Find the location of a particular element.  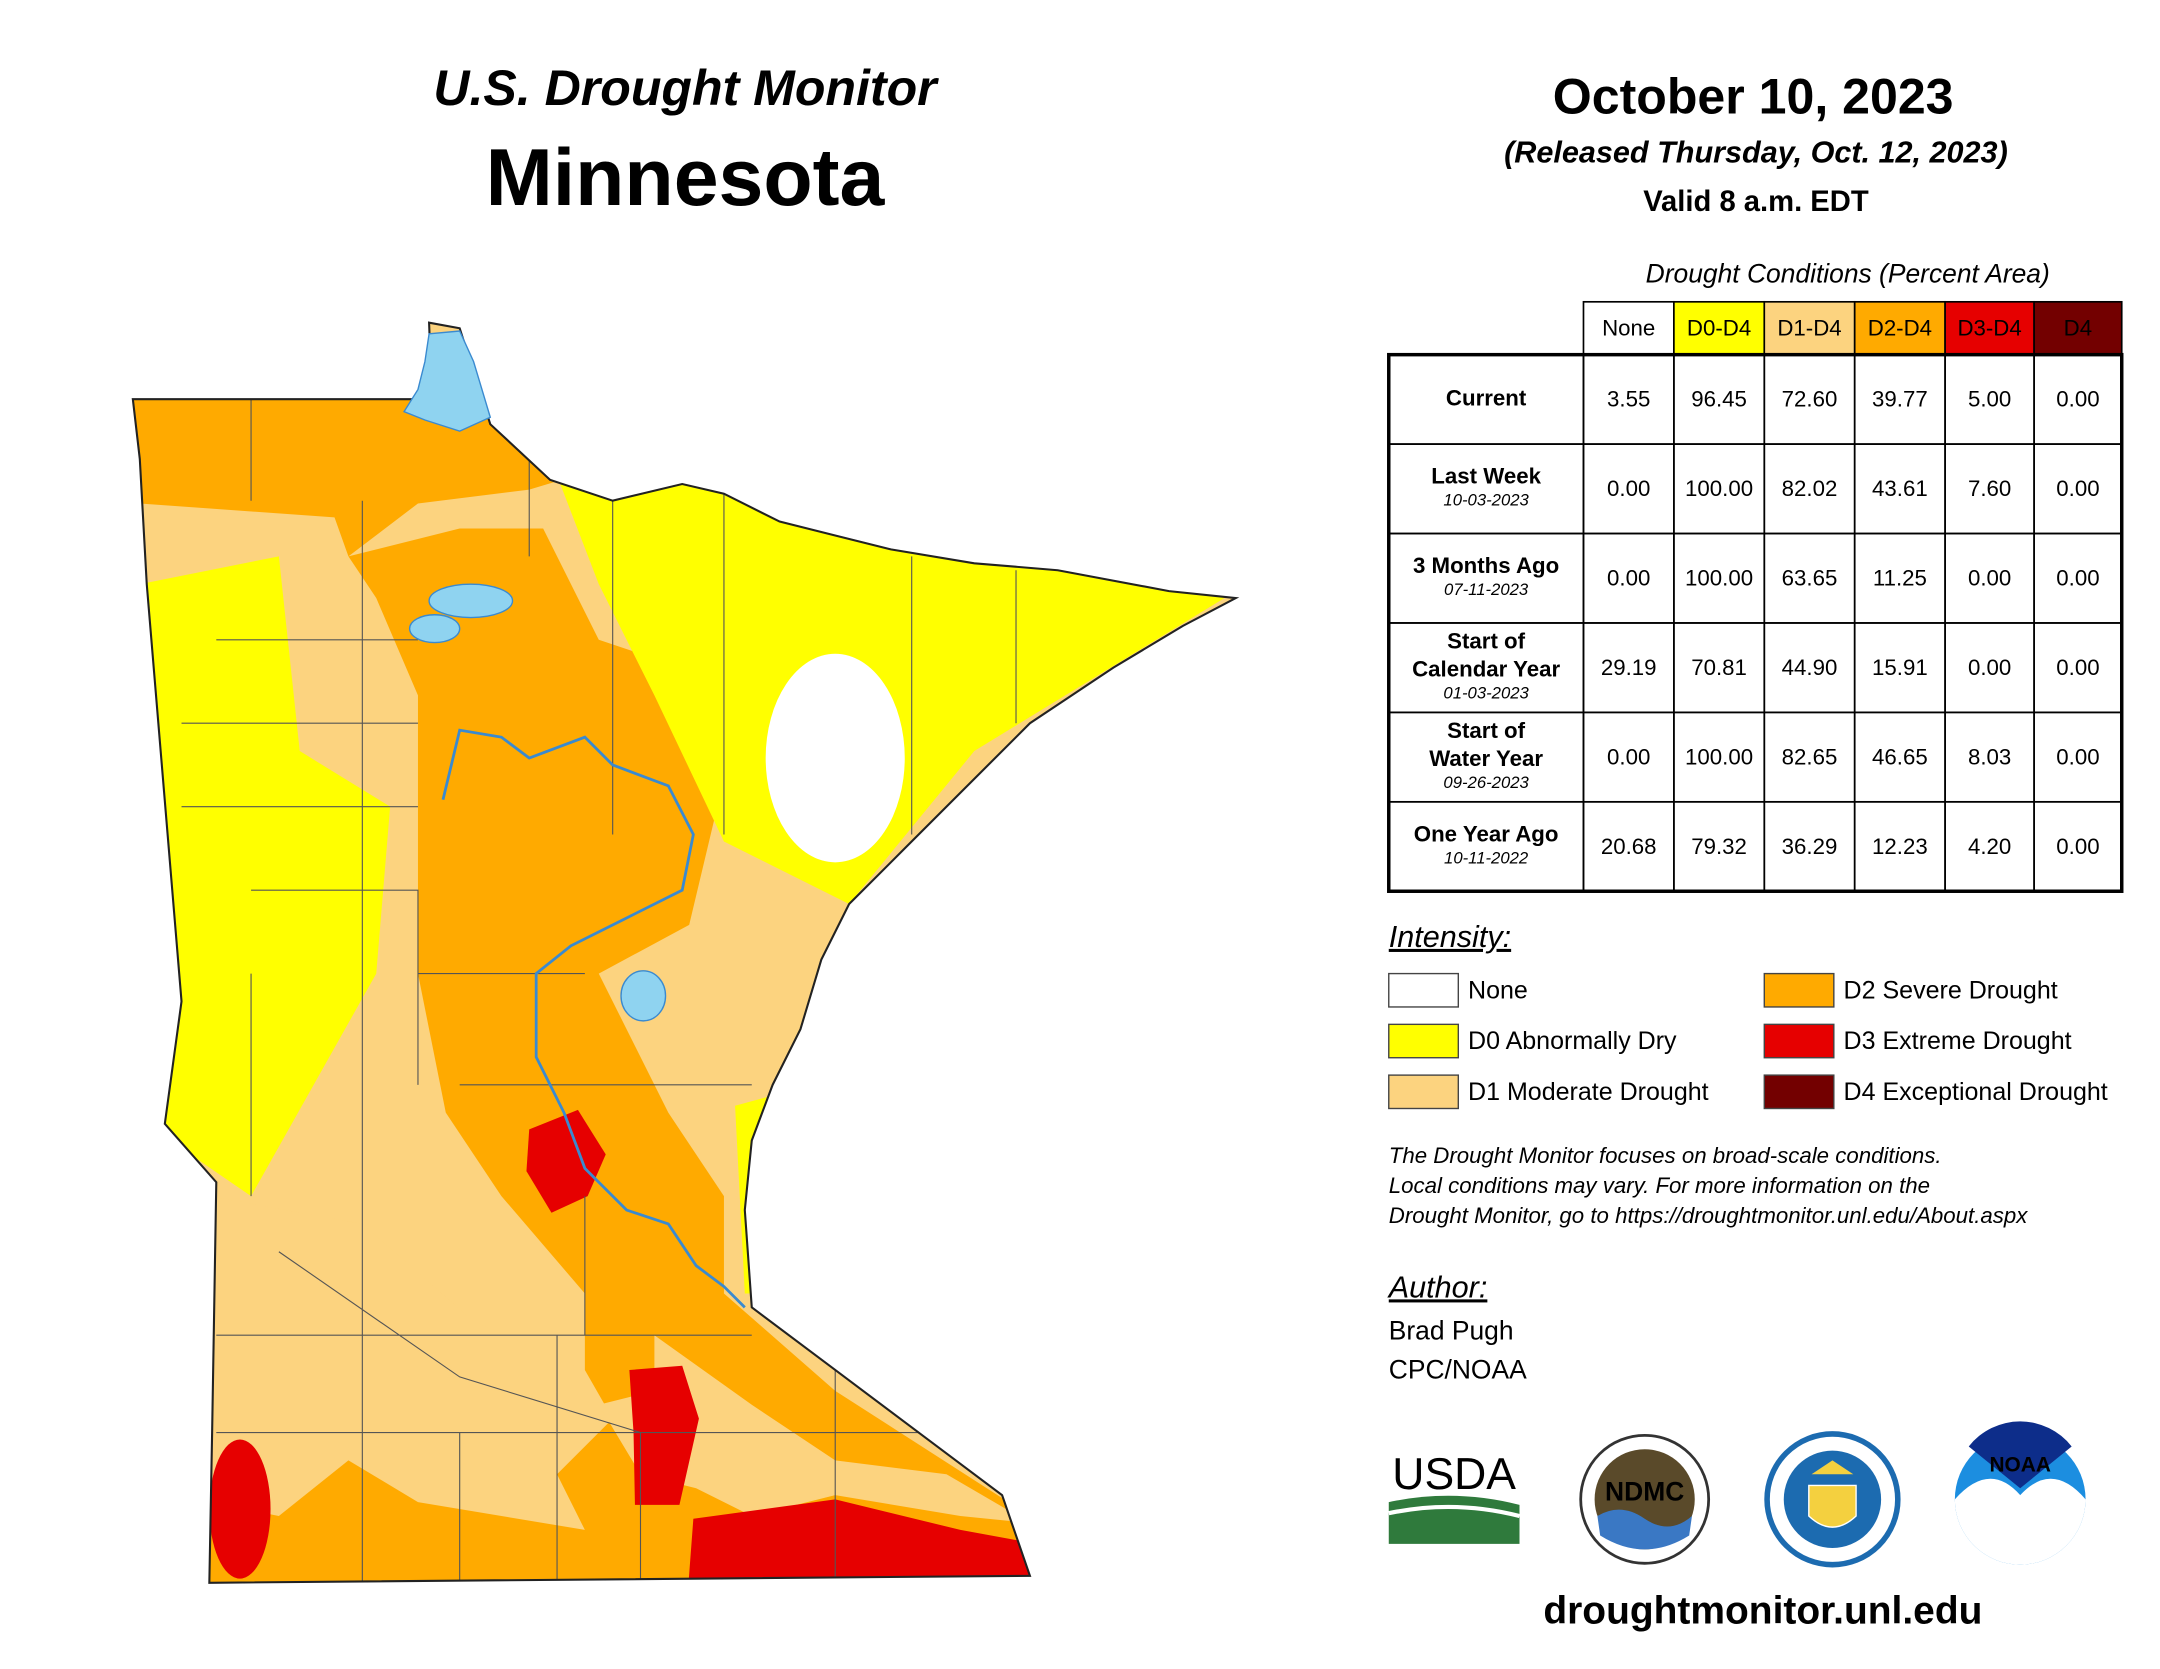

usda-stripe is located at coordinates (1454, 1511).